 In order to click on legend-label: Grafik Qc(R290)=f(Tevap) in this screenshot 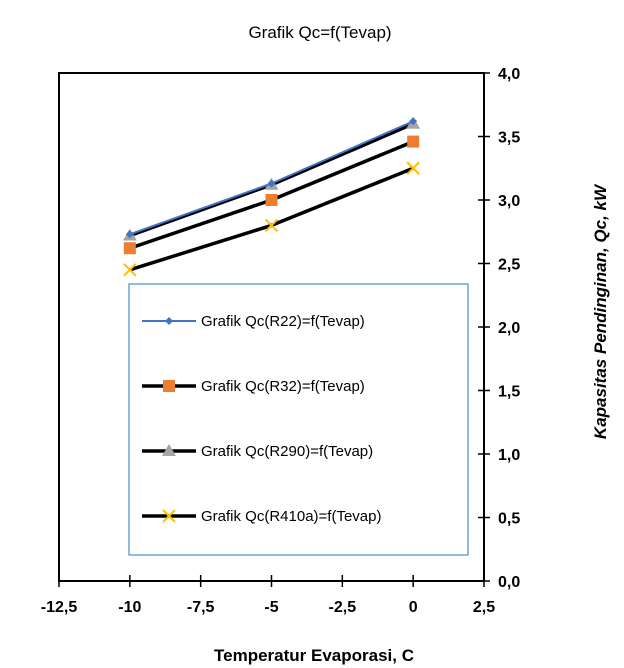, I will do `click(287, 451)`.